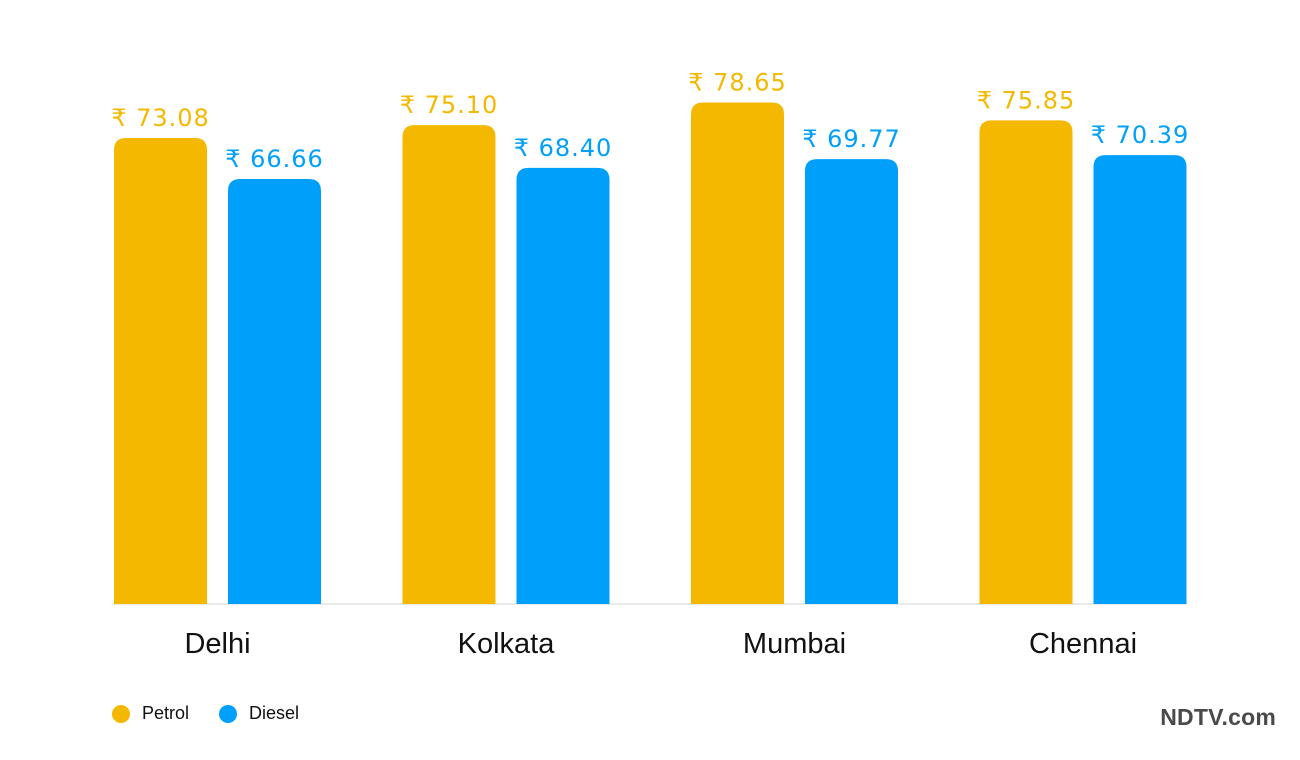 This screenshot has width=1300, height=760. I want to click on bar-petrol-delhi, so click(160, 371).